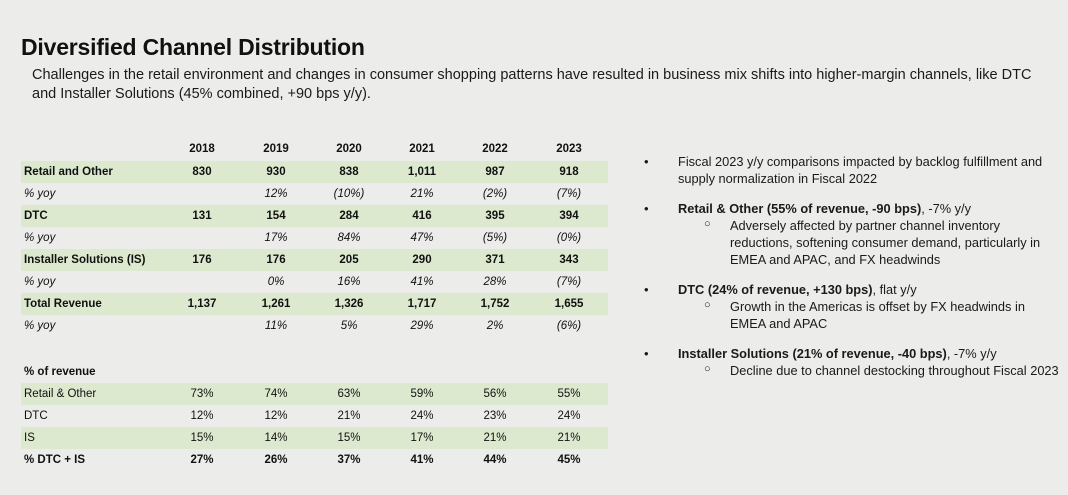 The height and width of the screenshot is (495, 1068). I want to click on table-cell: 16%, so click(349, 282).